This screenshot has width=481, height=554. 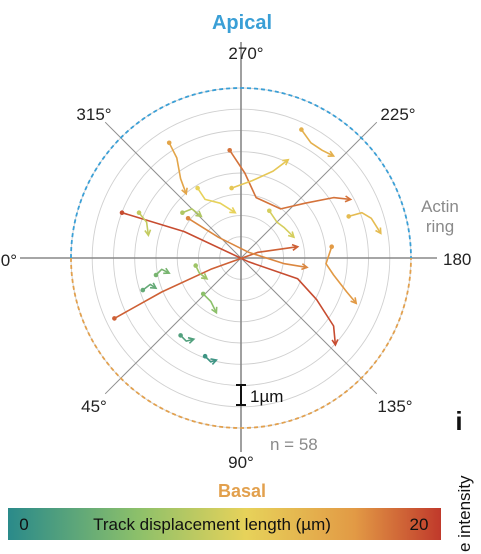 What do you see at coordinates (241, 462) in the screenshot?
I see `angle-label-90: 90°` at bounding box center [241, 462].